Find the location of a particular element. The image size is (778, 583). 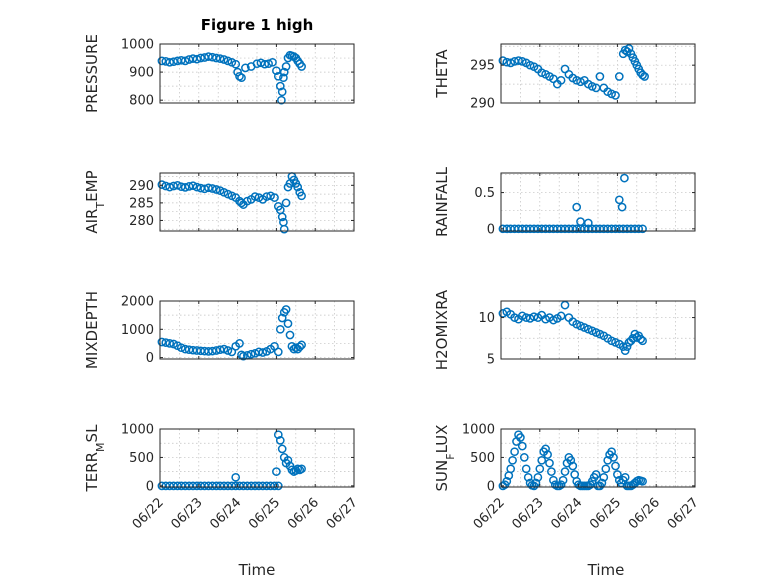

y-tick-label: 900 is located at coordinates (141, 73).